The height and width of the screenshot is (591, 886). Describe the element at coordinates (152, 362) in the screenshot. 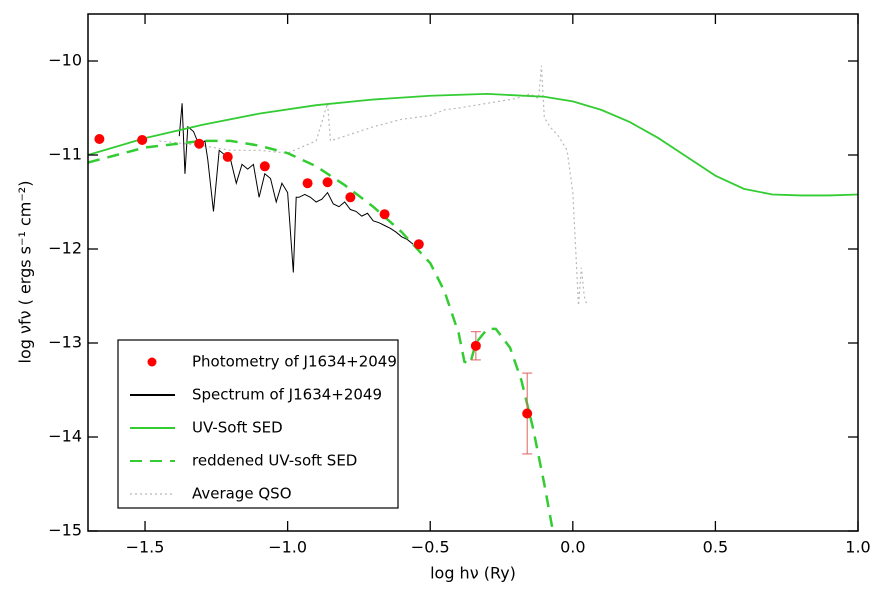

I see `legend-symbol` at that location.